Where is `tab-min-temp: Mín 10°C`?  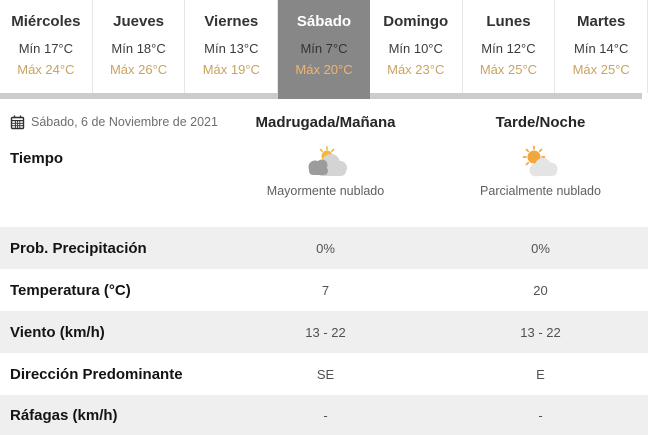
tab-min-temp: Mín 10°C is located at coordinates (415, 48).